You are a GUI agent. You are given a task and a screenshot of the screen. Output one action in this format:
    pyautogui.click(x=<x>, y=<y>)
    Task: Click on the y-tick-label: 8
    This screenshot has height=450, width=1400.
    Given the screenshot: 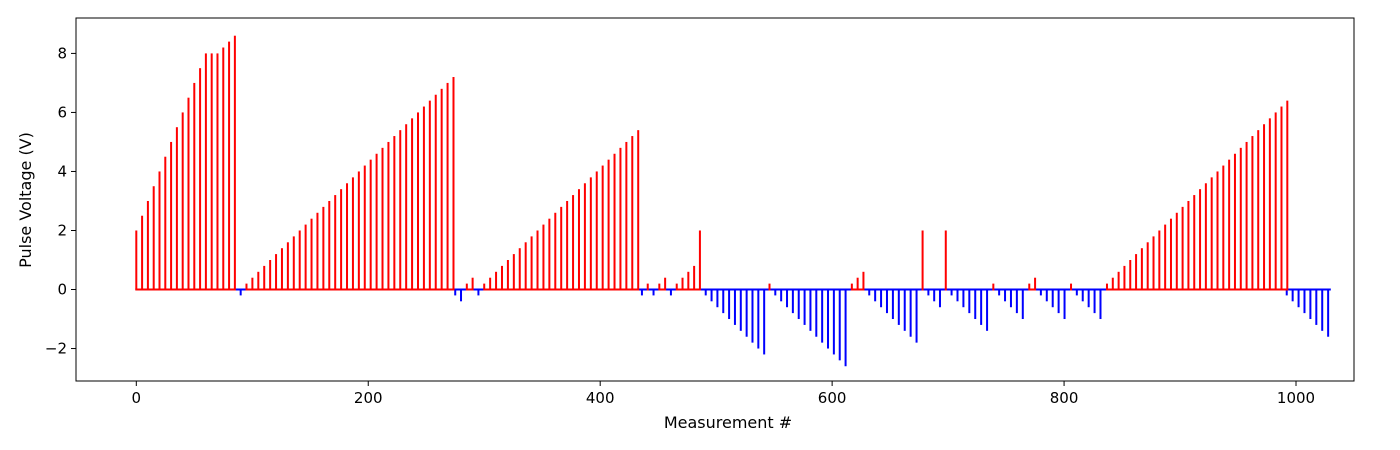 What is the action you would take?
    pyautogui.click(x=62, y=53)
    